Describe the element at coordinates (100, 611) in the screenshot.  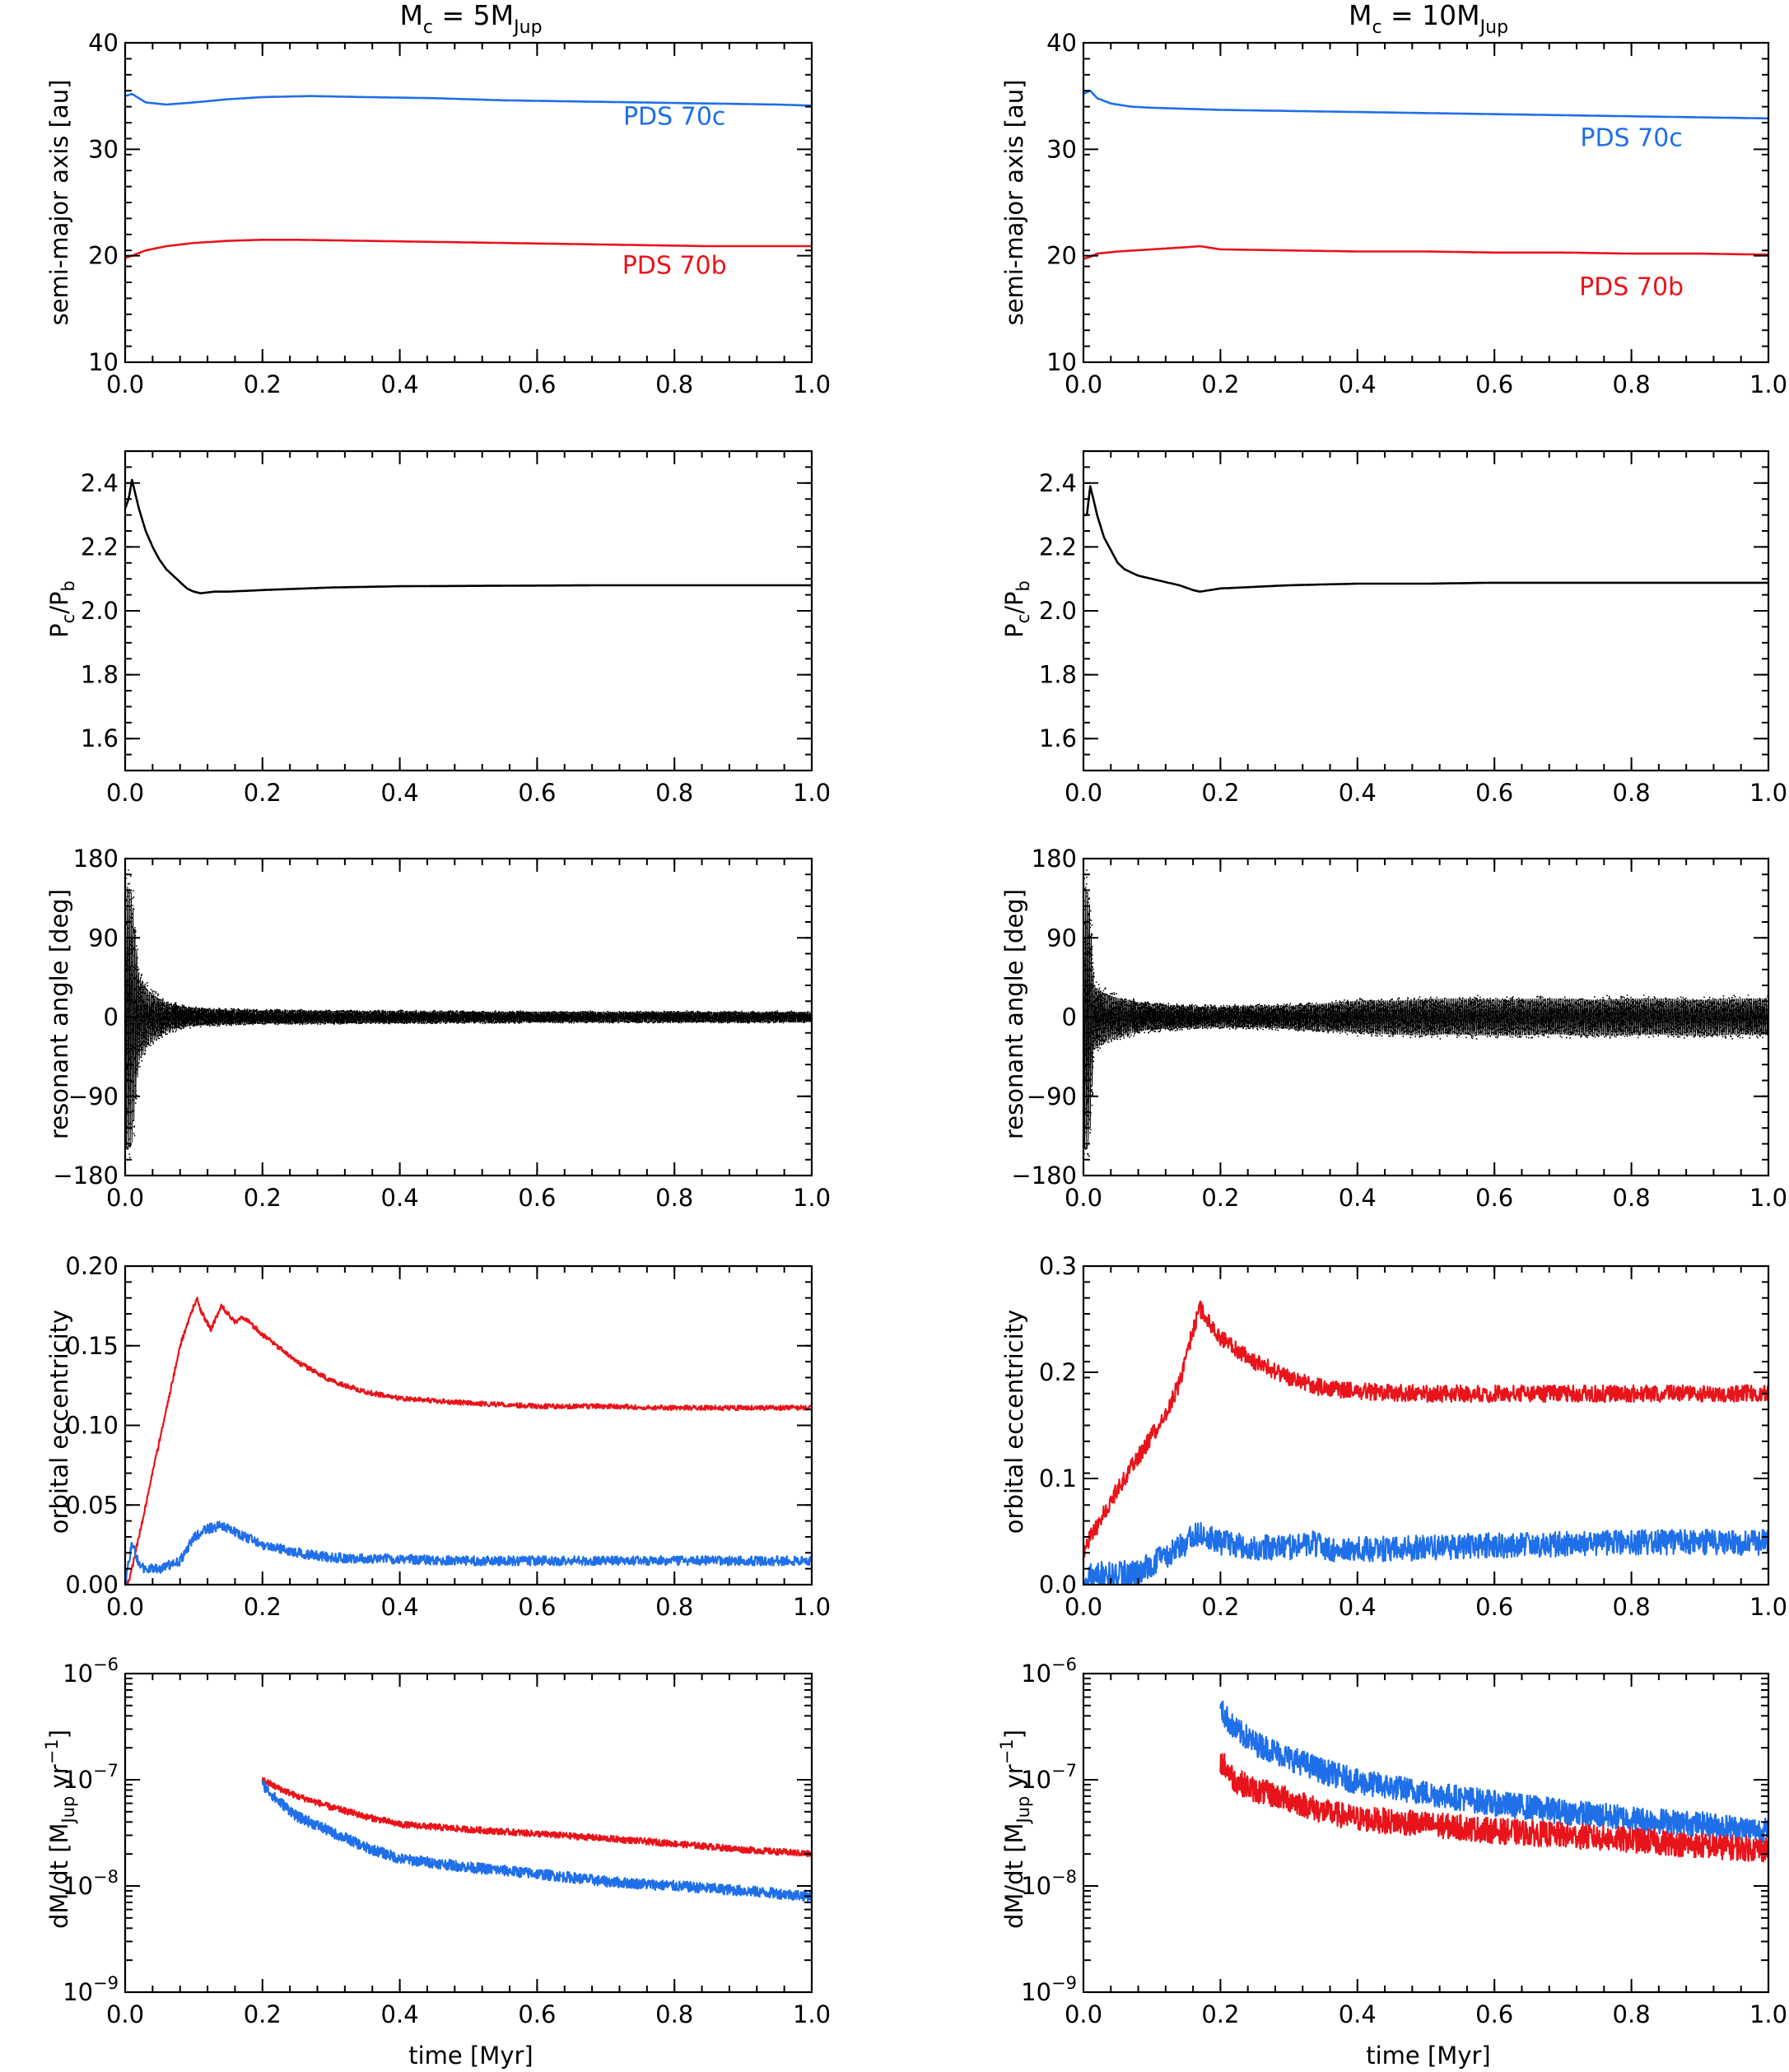
I see `y-tick-label: 2.0` at that location.